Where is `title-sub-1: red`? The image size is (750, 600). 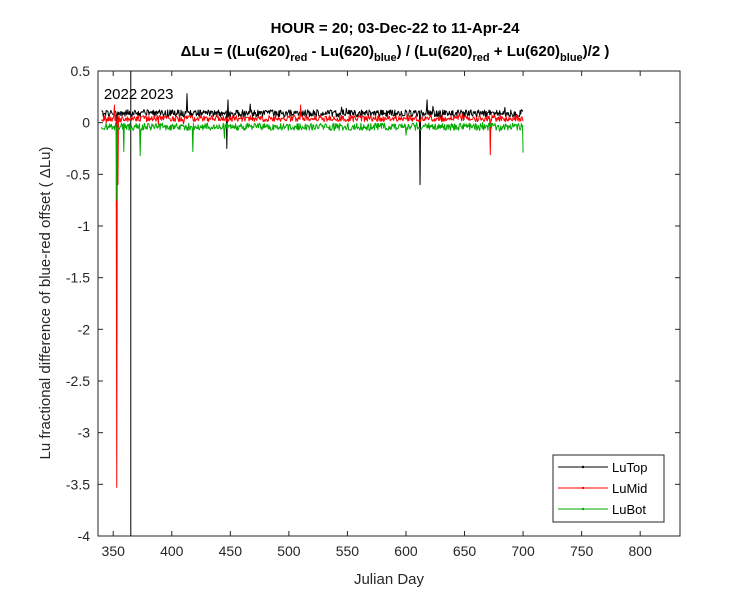 title-sub-1: red is located at coordinates (298, 58).